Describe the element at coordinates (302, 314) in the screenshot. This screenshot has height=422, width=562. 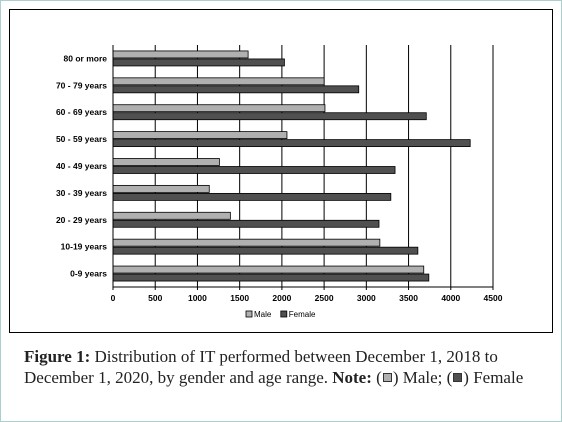
I see `legend-label-female: Female` at that location.